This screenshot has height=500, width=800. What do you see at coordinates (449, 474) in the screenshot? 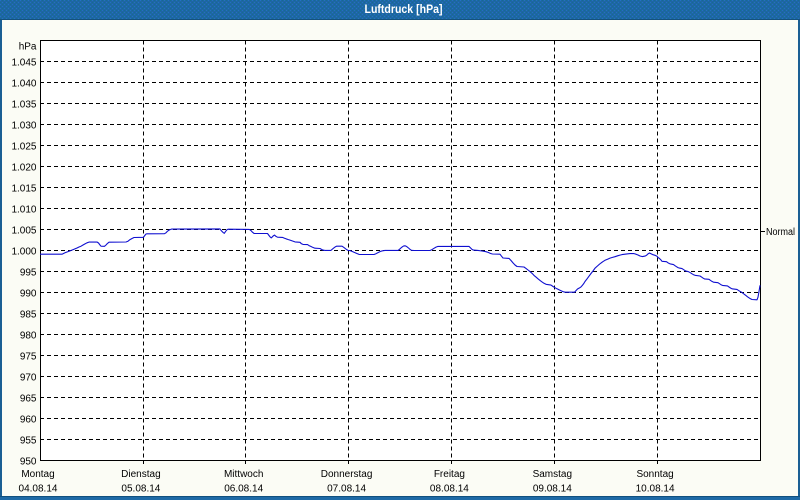
I see `svg-text: Freitag` at bounding box center [449, 474].